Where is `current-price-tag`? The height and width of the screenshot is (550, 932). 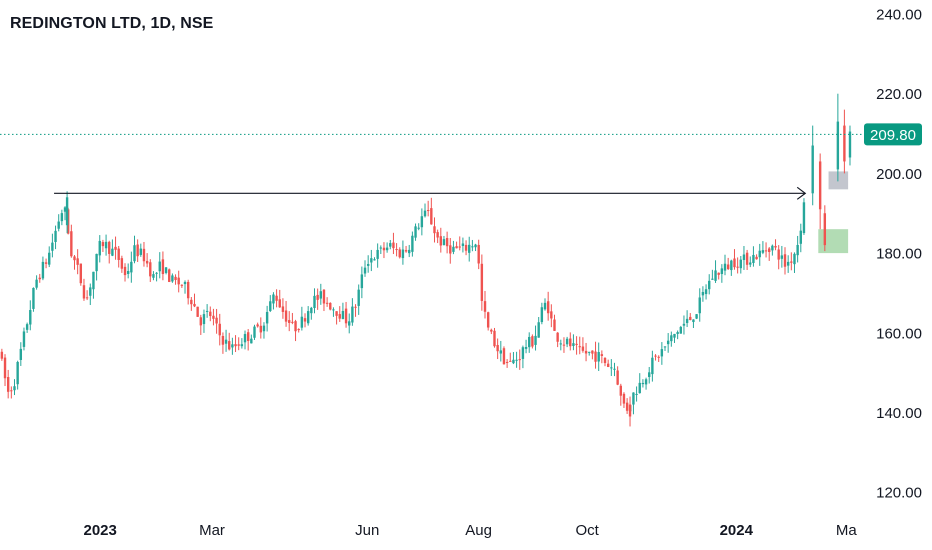 current-price-tag is located at coordinates (893, 134).